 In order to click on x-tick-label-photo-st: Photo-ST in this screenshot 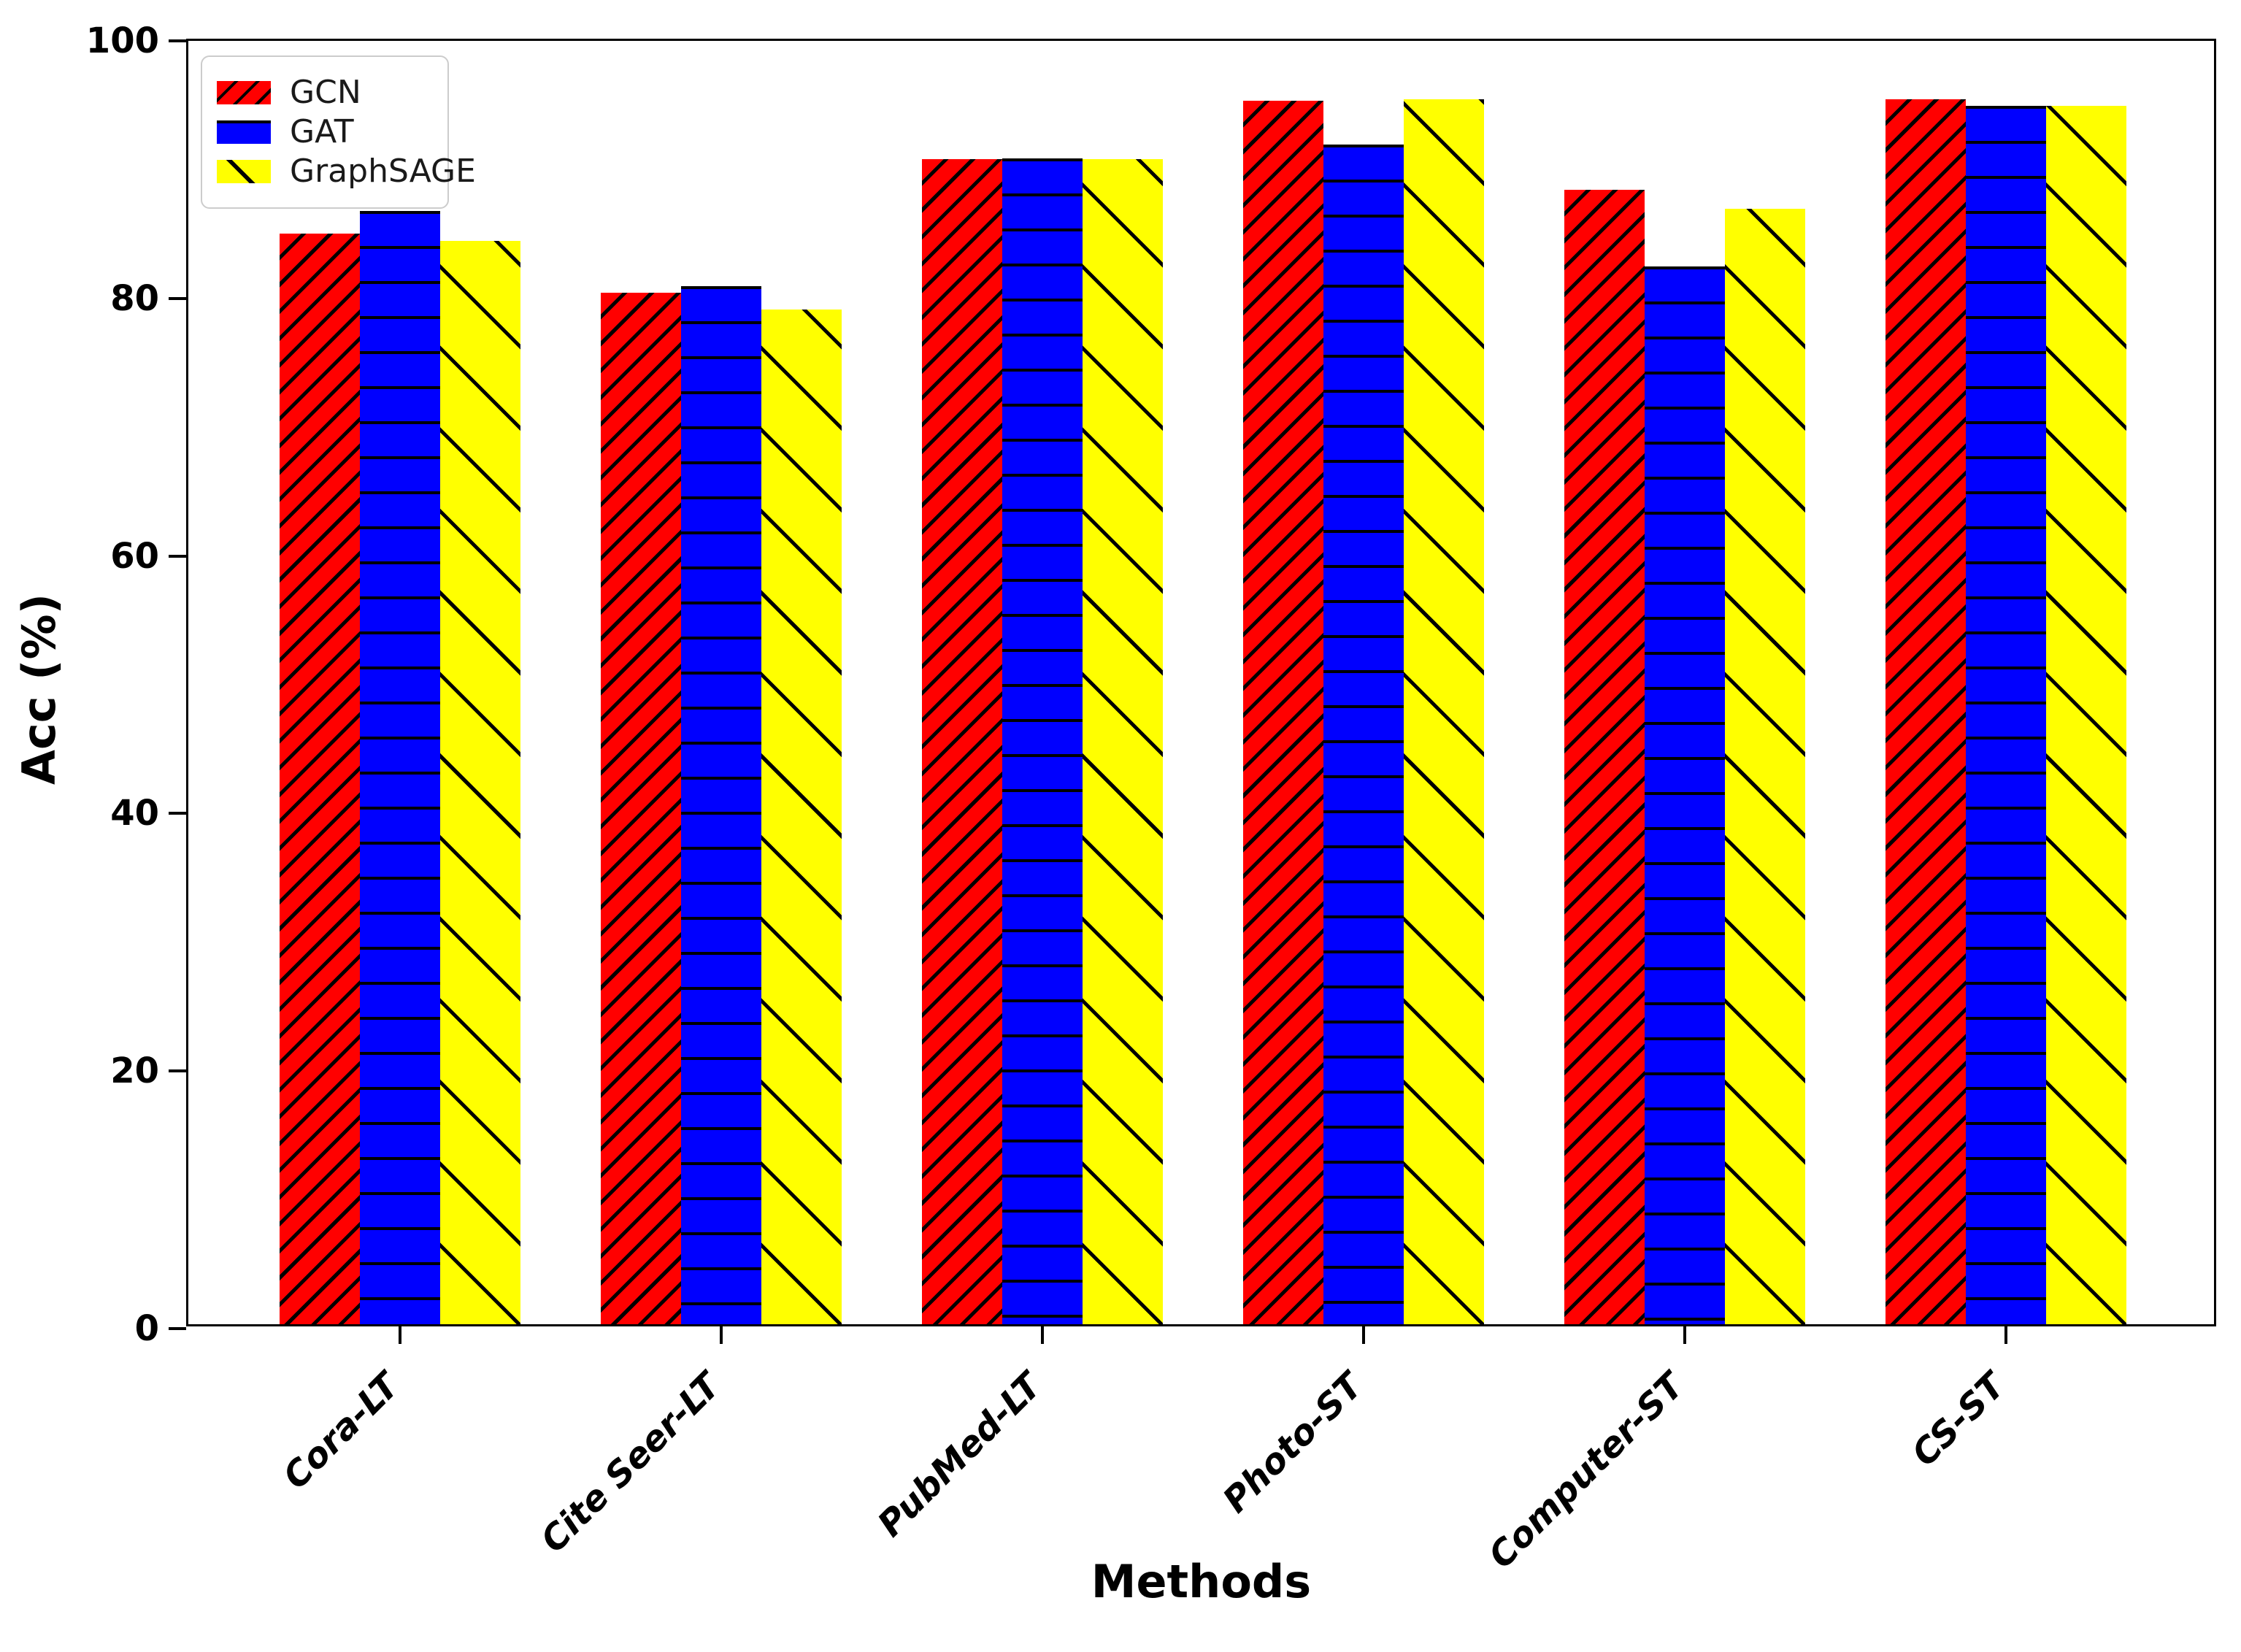, I will do `click(1293, 1443)`.